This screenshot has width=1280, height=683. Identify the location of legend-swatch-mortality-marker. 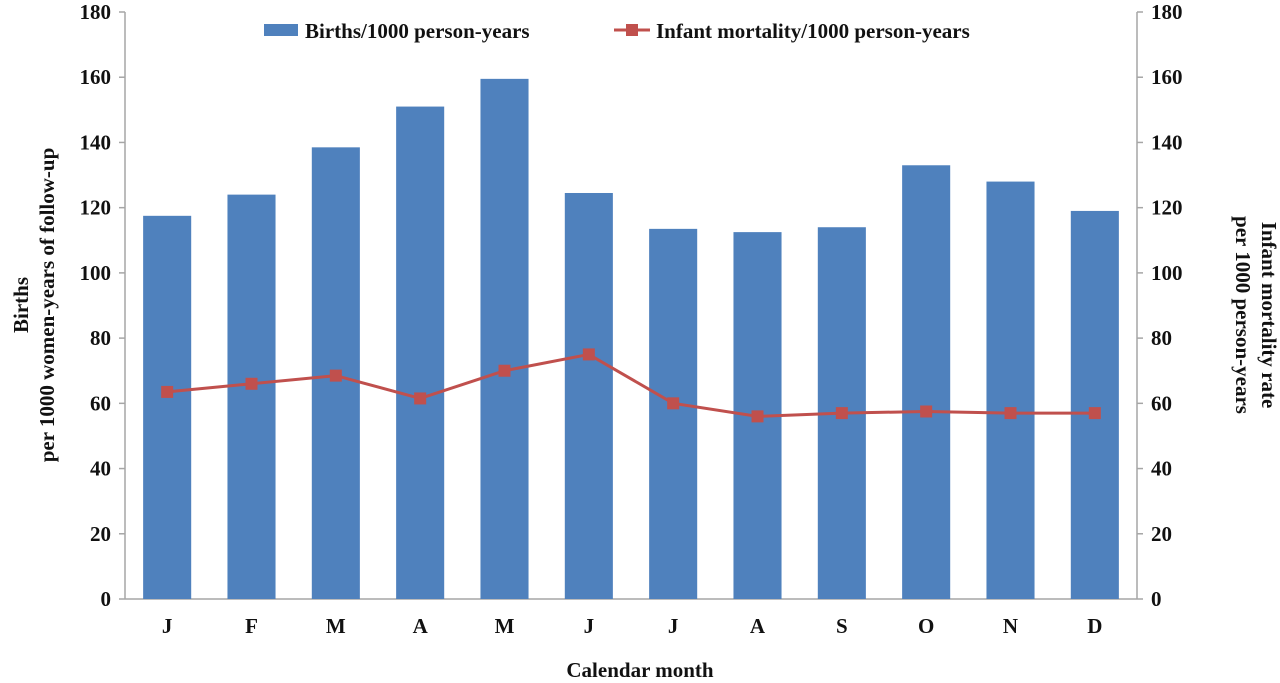
(632, 30).